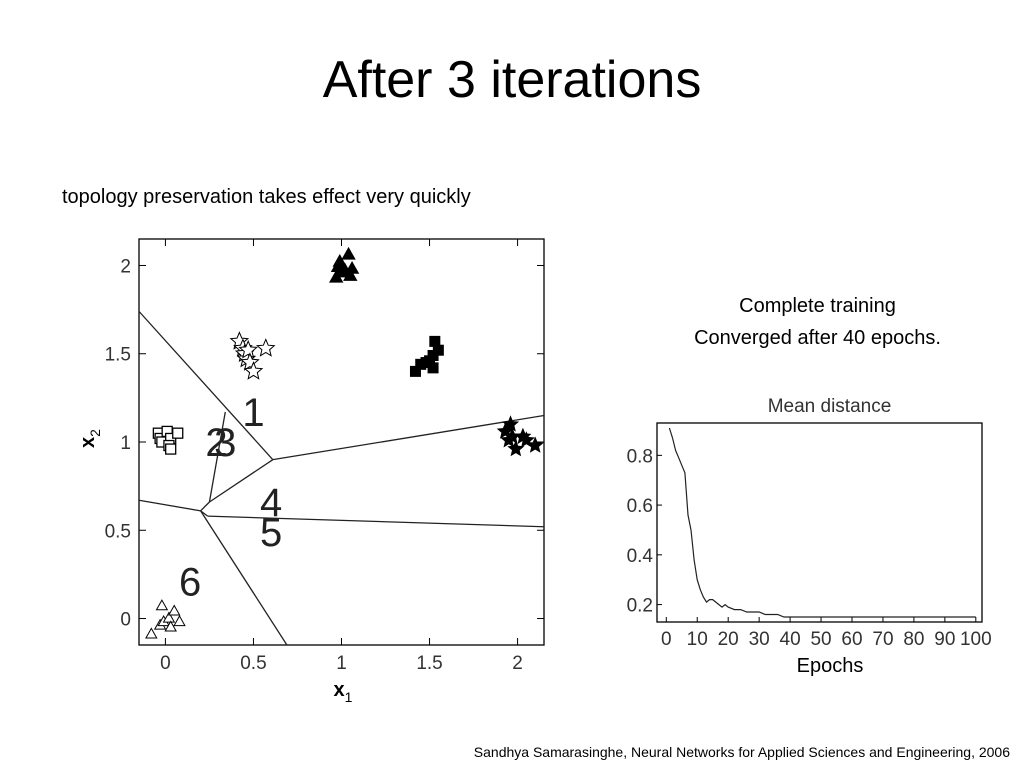 The height and width of the screenshot is (768, 1024). What do you see at coordinates (882, 639) in the screenshot?
I see `x-tick-label: 70` at bounding box center [882, 639].